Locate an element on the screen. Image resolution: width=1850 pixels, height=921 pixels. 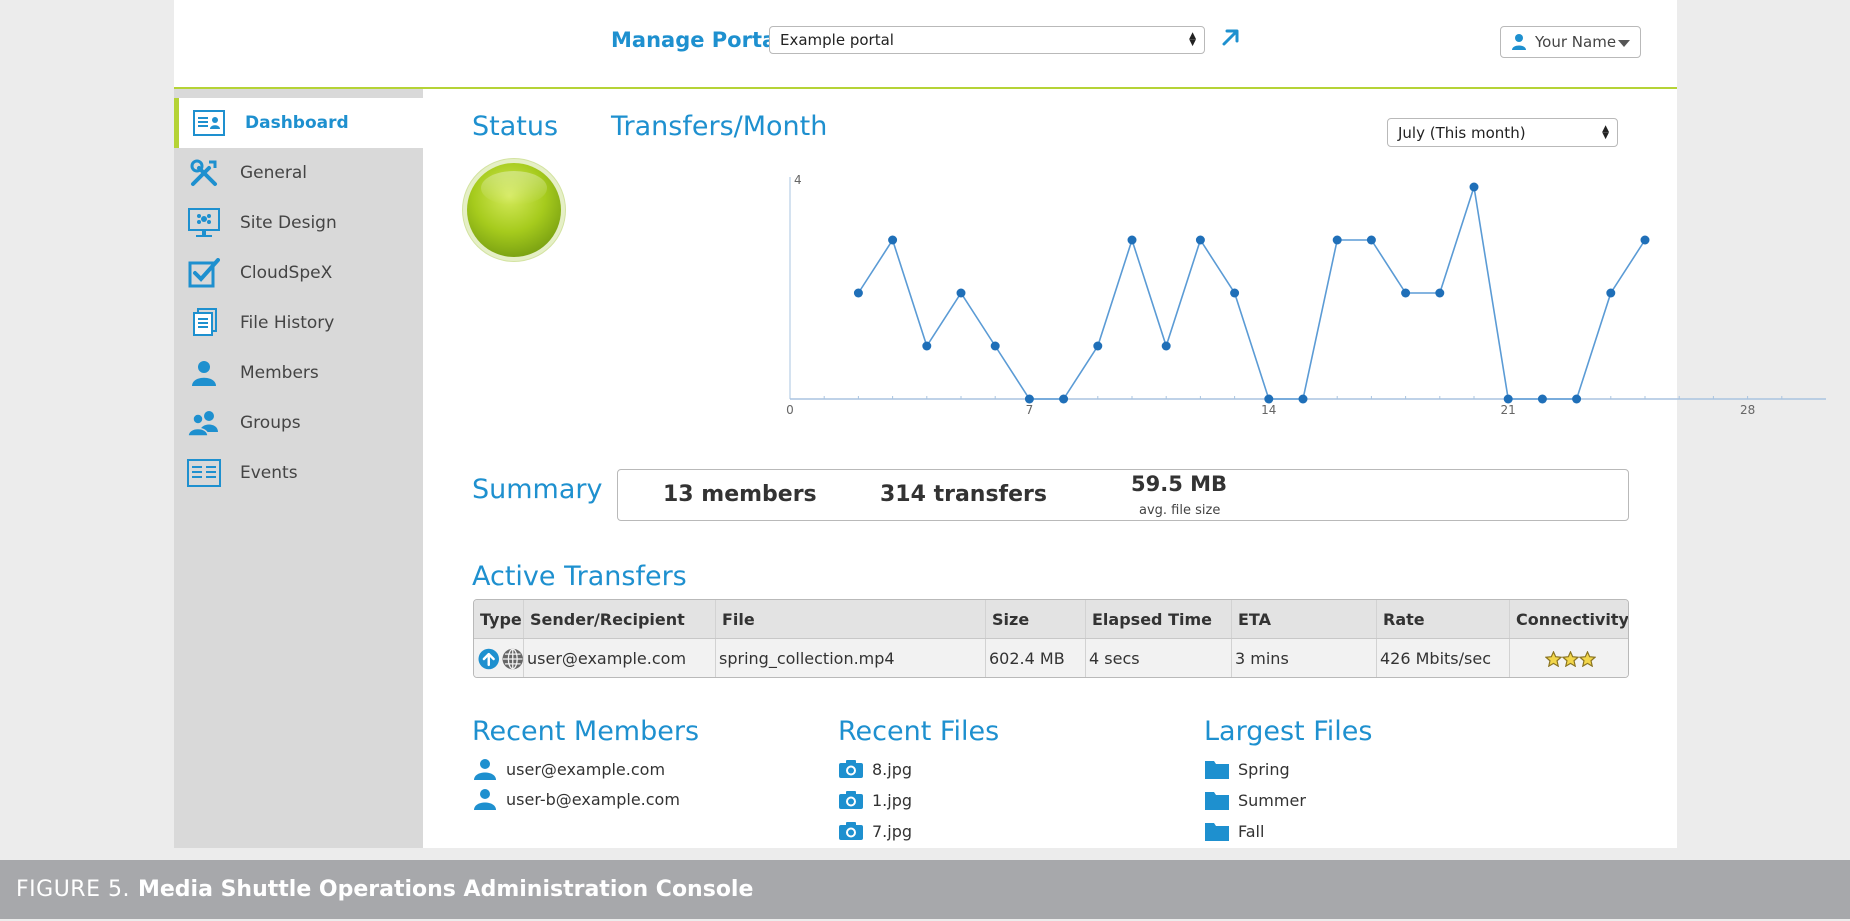
x-tick-label: 28 is located at coordinates (1747, 410).